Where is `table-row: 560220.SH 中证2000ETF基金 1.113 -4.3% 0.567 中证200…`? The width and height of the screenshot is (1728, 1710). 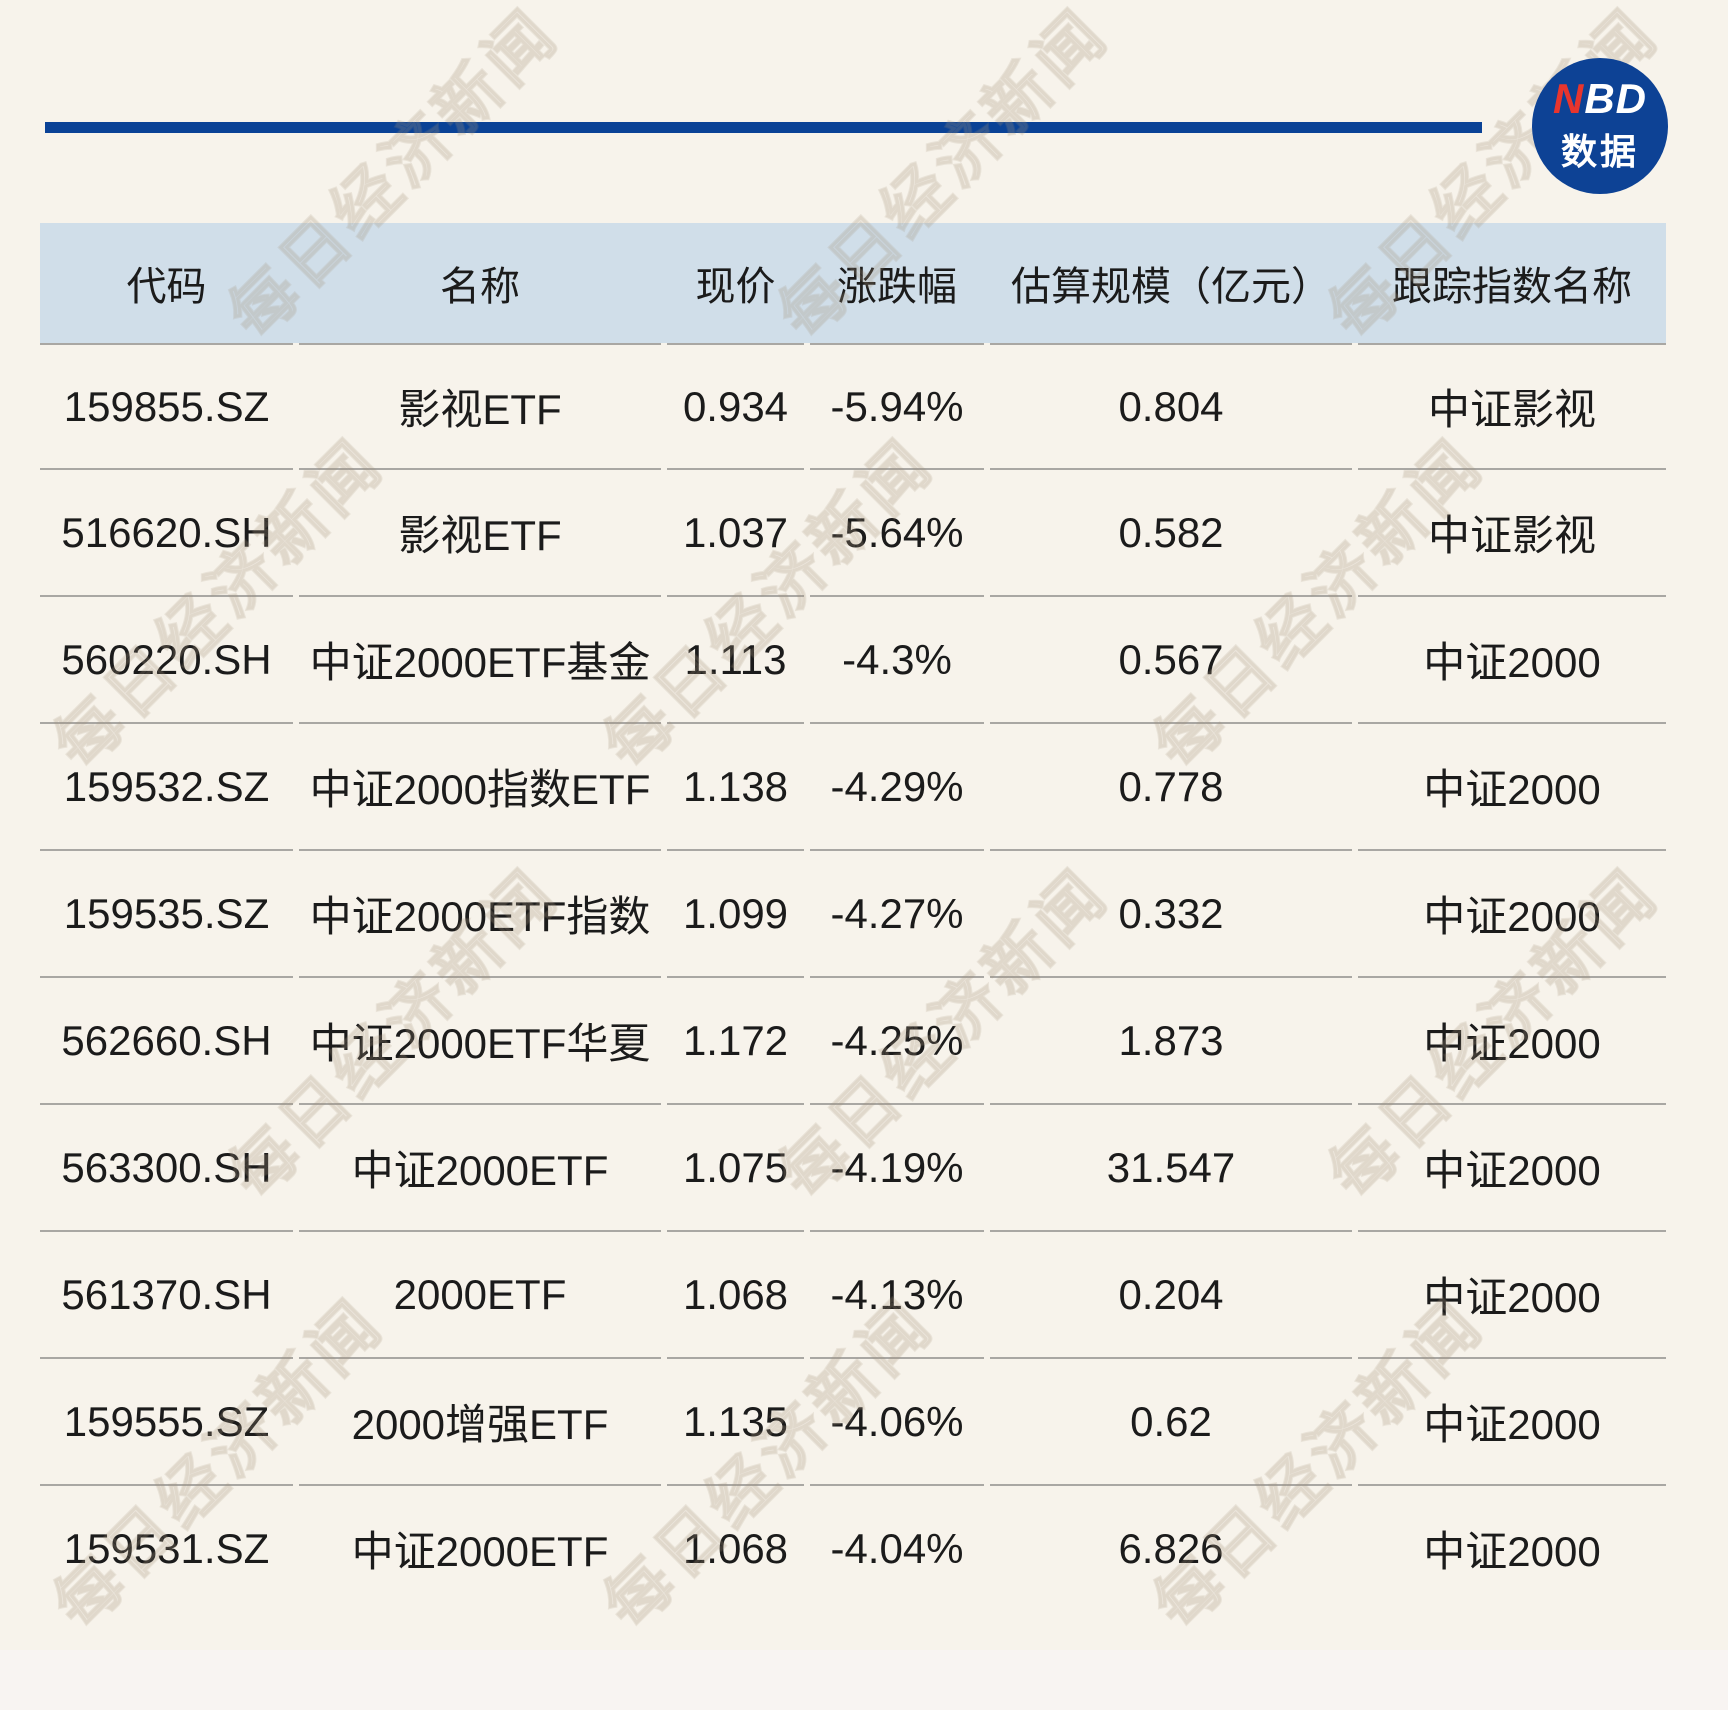 table-row: 560220.SH 中证2000ETF基金 1.113 -4.3% 0.567 中证200… is located at coordinates (853, 660).